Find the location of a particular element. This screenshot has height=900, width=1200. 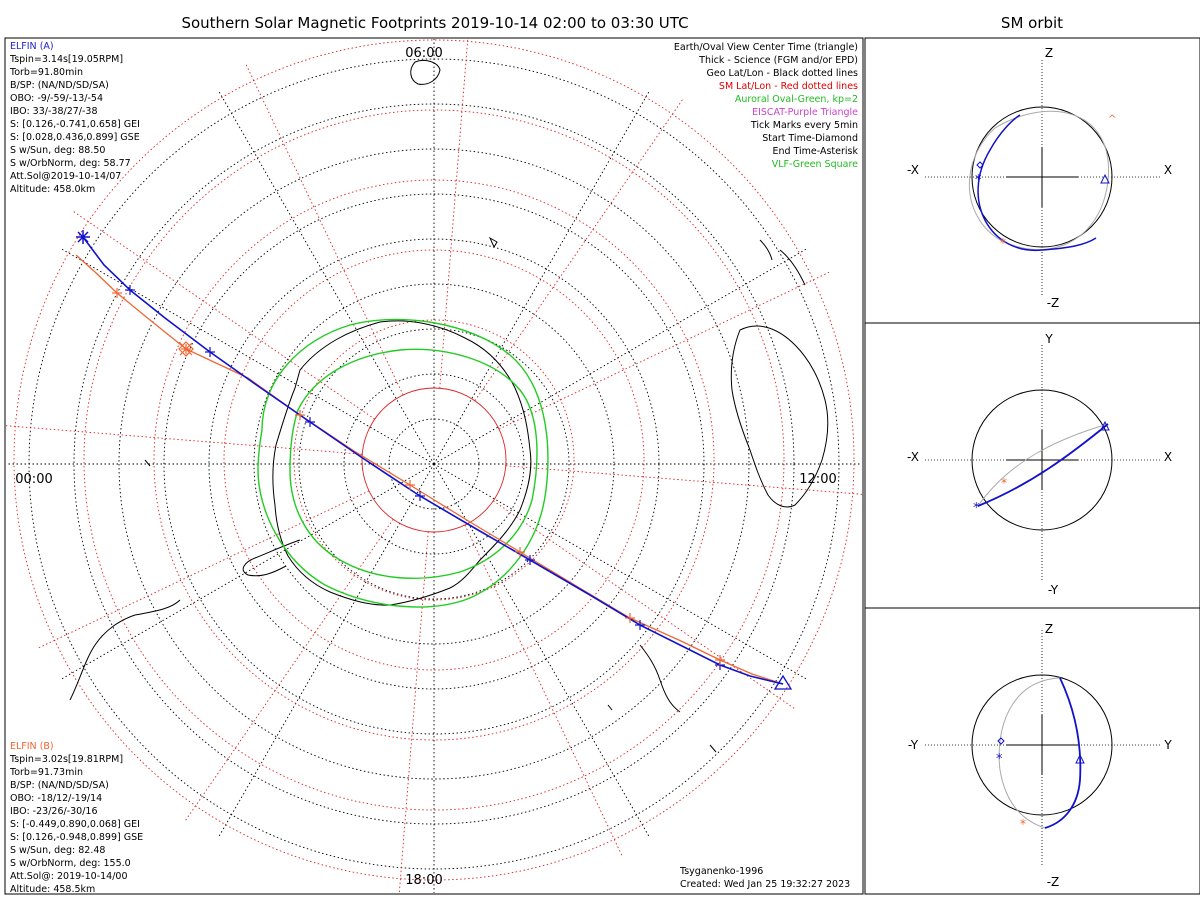

axis-label-left: -Y is located at coordinates (913, 745).